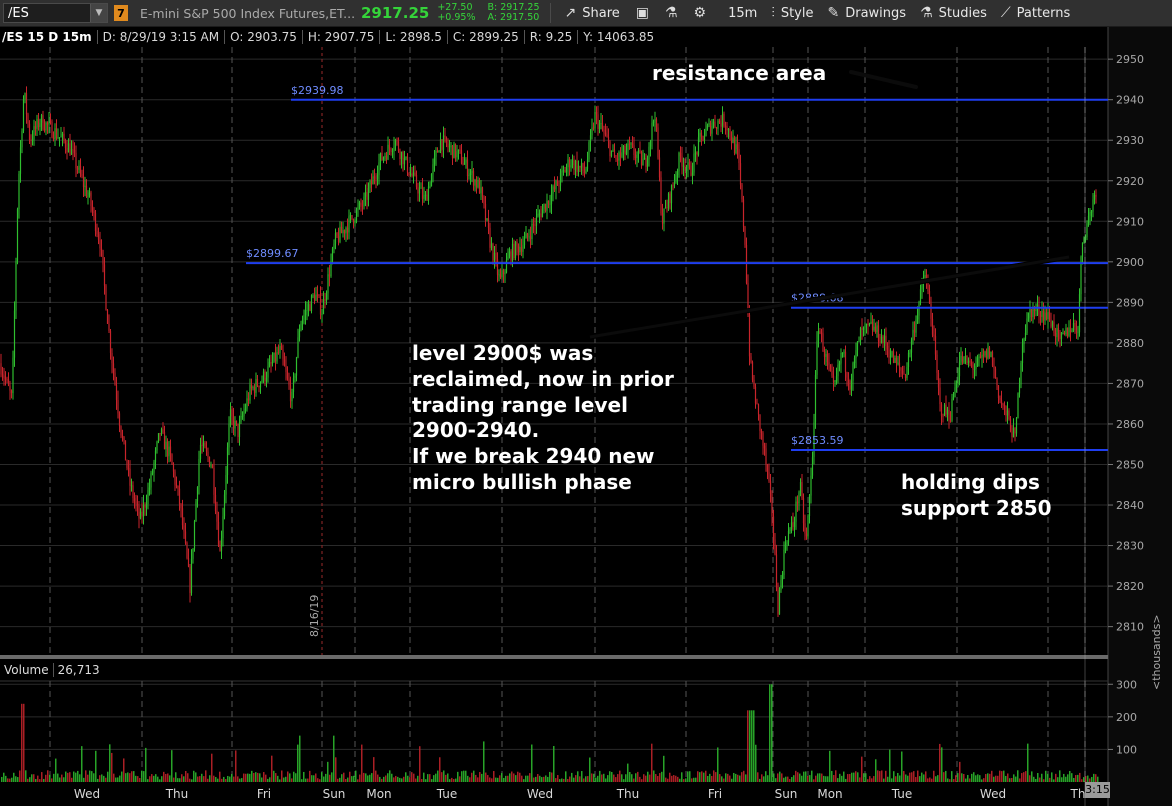  What do you see at coordinates (1078, 794) in the screenshot?
I see `date-label: Th` at bounding box center [1078, 794].